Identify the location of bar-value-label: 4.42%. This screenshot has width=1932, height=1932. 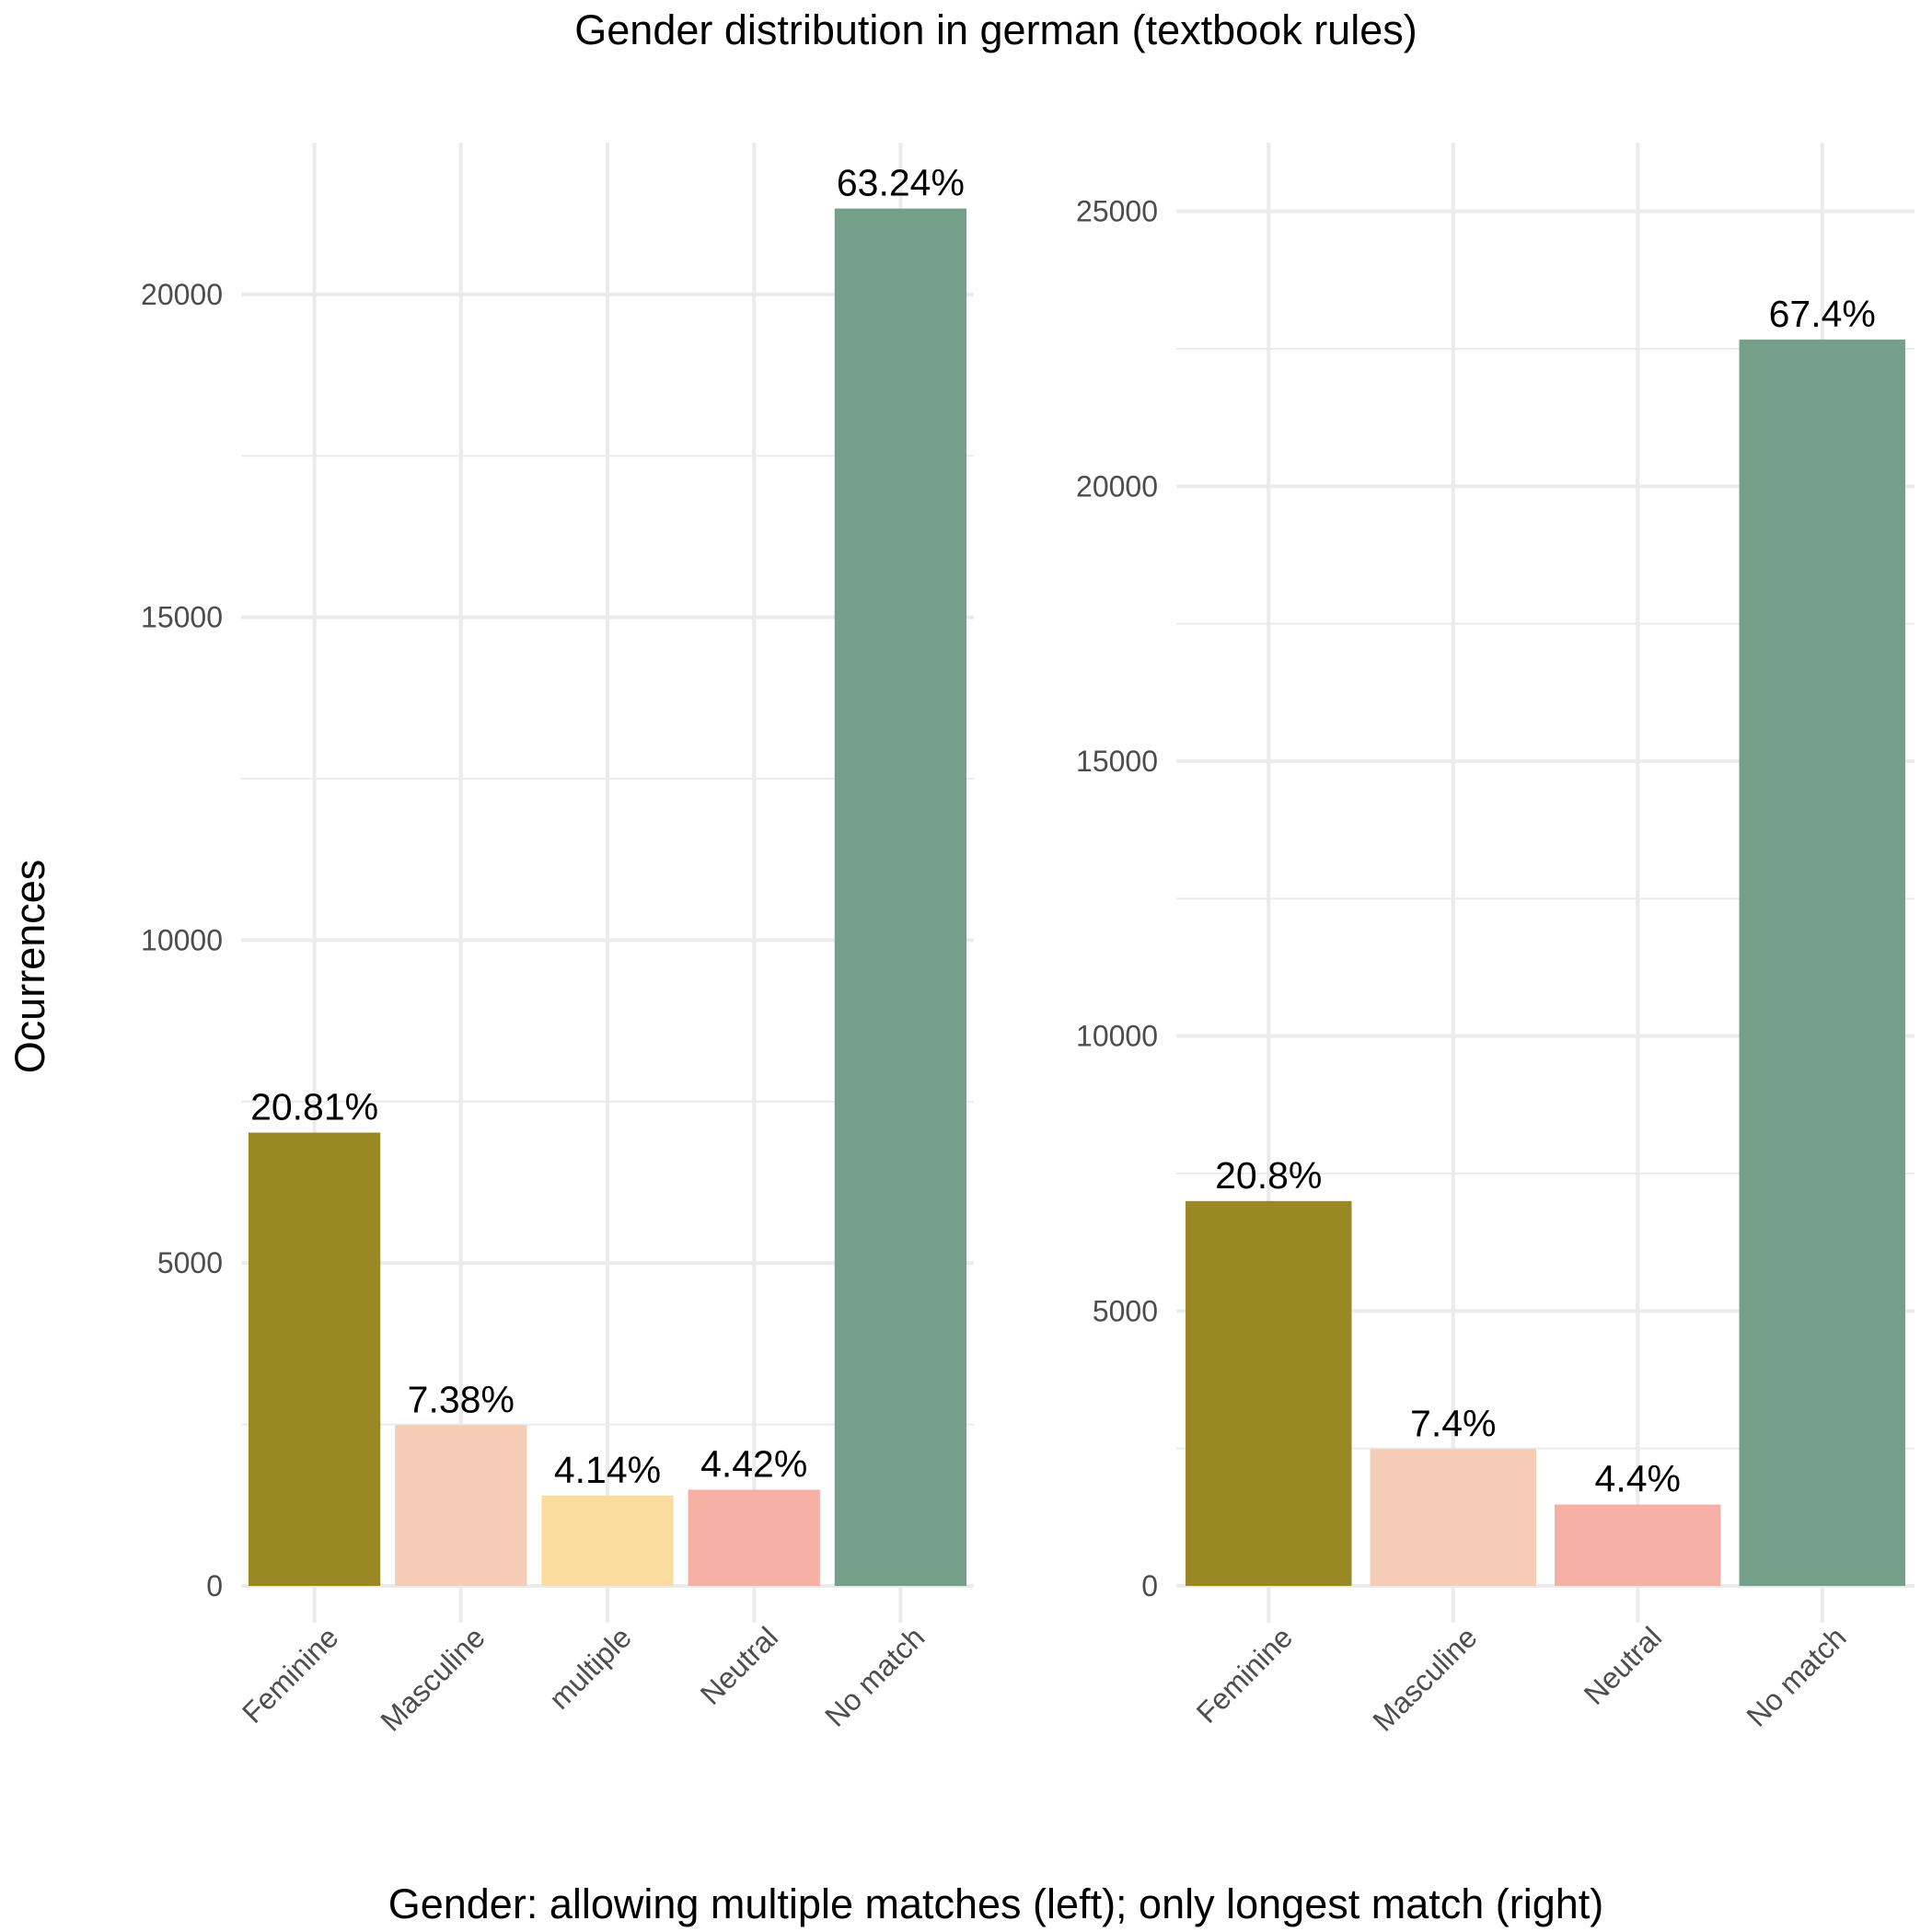
(754, 1464).